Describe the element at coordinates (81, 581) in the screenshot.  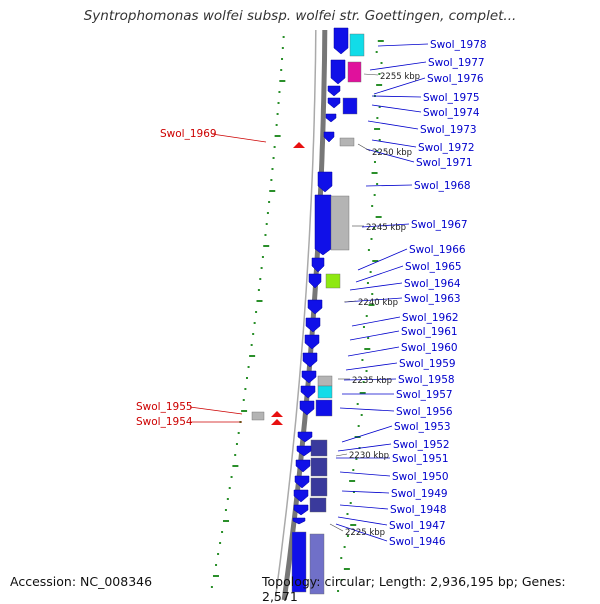
I see `accession-text: Accession: NC_008346` at that location.